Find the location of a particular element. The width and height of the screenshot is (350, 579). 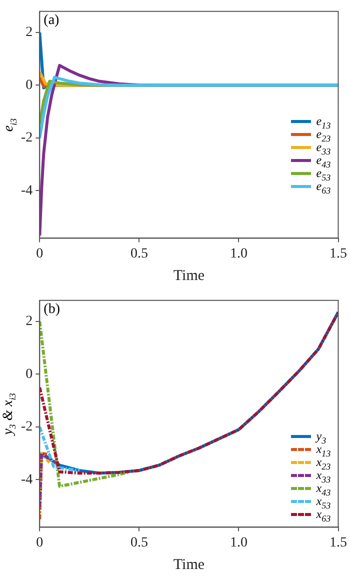

legend-label: e$_{13}$ is located at coordinates (323, 122).